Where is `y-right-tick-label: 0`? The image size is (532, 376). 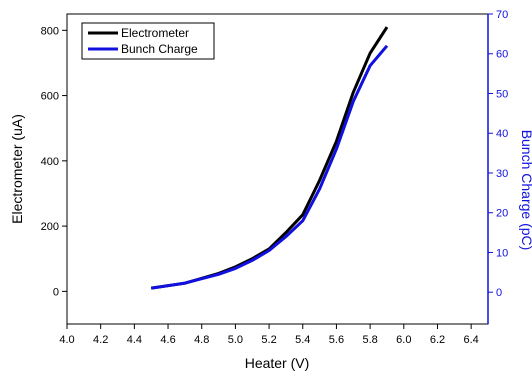 y-right-tick-label: 0 is located at coordinates (499, 293).